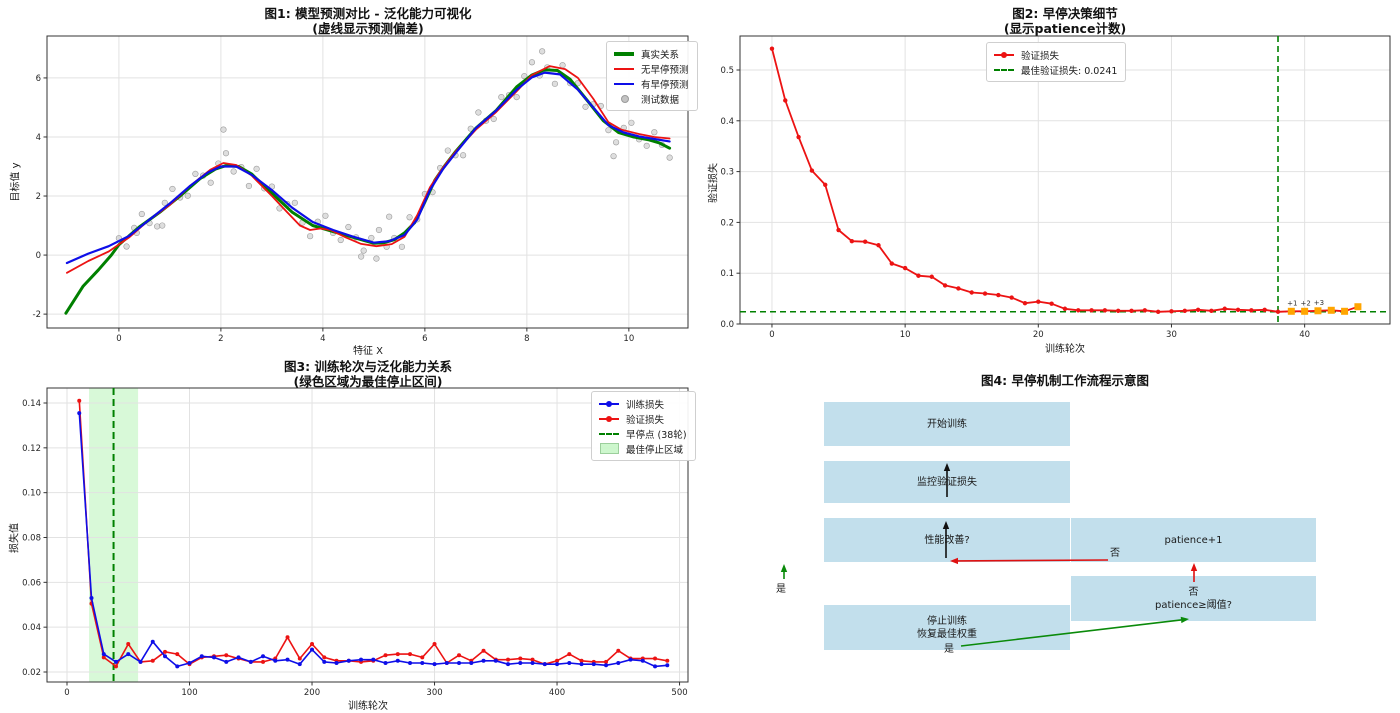  I want to click on svg-text: 0.5, so click(727, 71).